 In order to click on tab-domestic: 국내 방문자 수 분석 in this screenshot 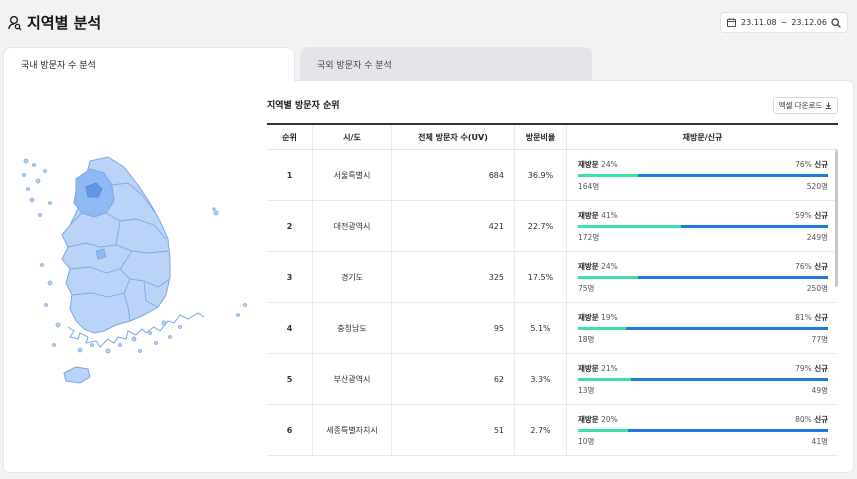, I will do `click(149, 64)`.